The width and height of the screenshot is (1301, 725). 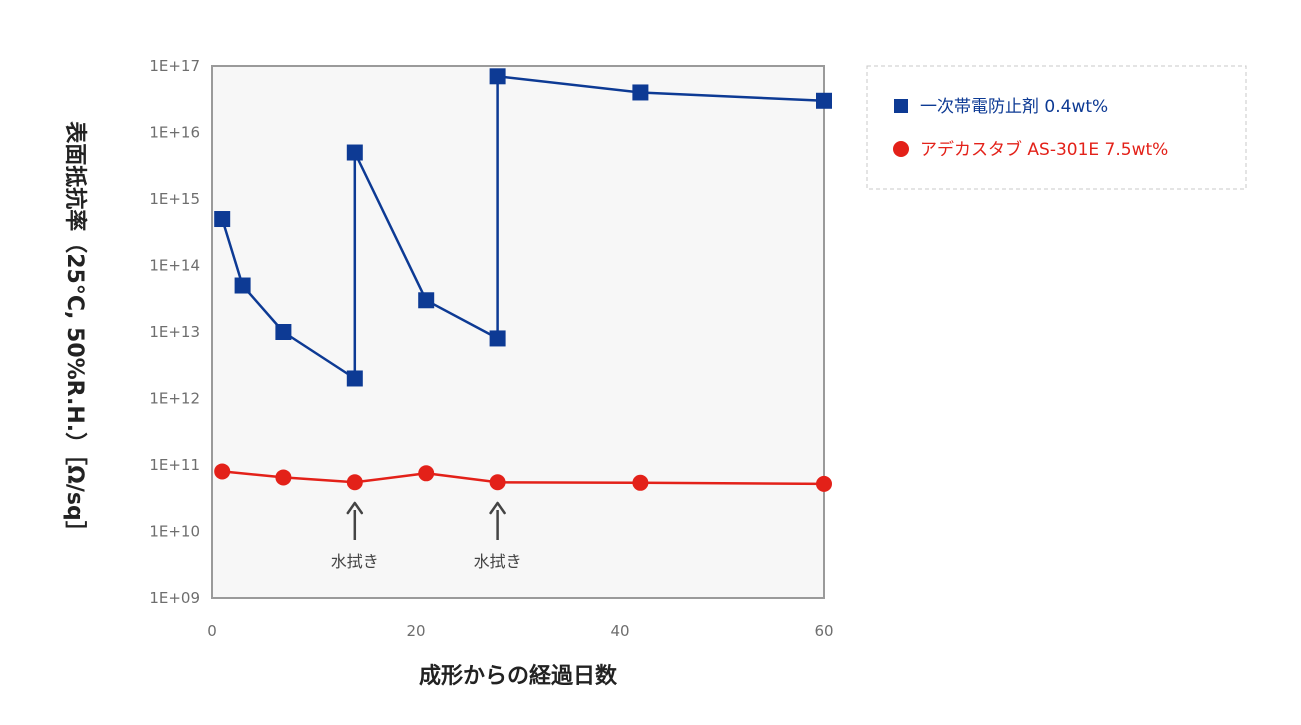 I want to click on x-tick-label: 20, so click(x=415, y=631).